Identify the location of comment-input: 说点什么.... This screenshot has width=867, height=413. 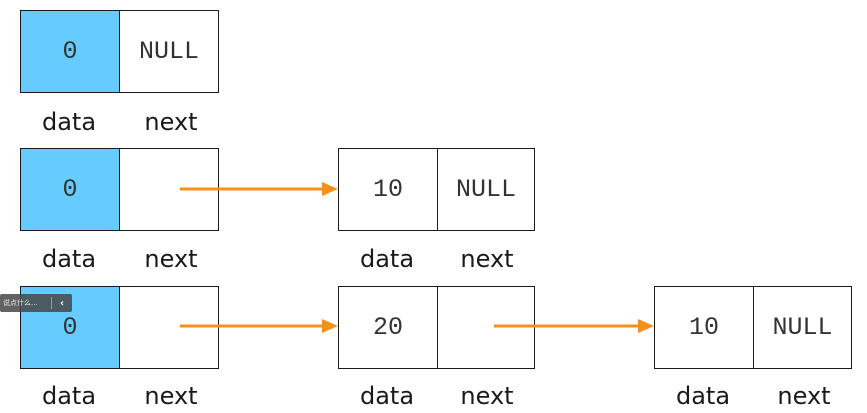
(25, 303).